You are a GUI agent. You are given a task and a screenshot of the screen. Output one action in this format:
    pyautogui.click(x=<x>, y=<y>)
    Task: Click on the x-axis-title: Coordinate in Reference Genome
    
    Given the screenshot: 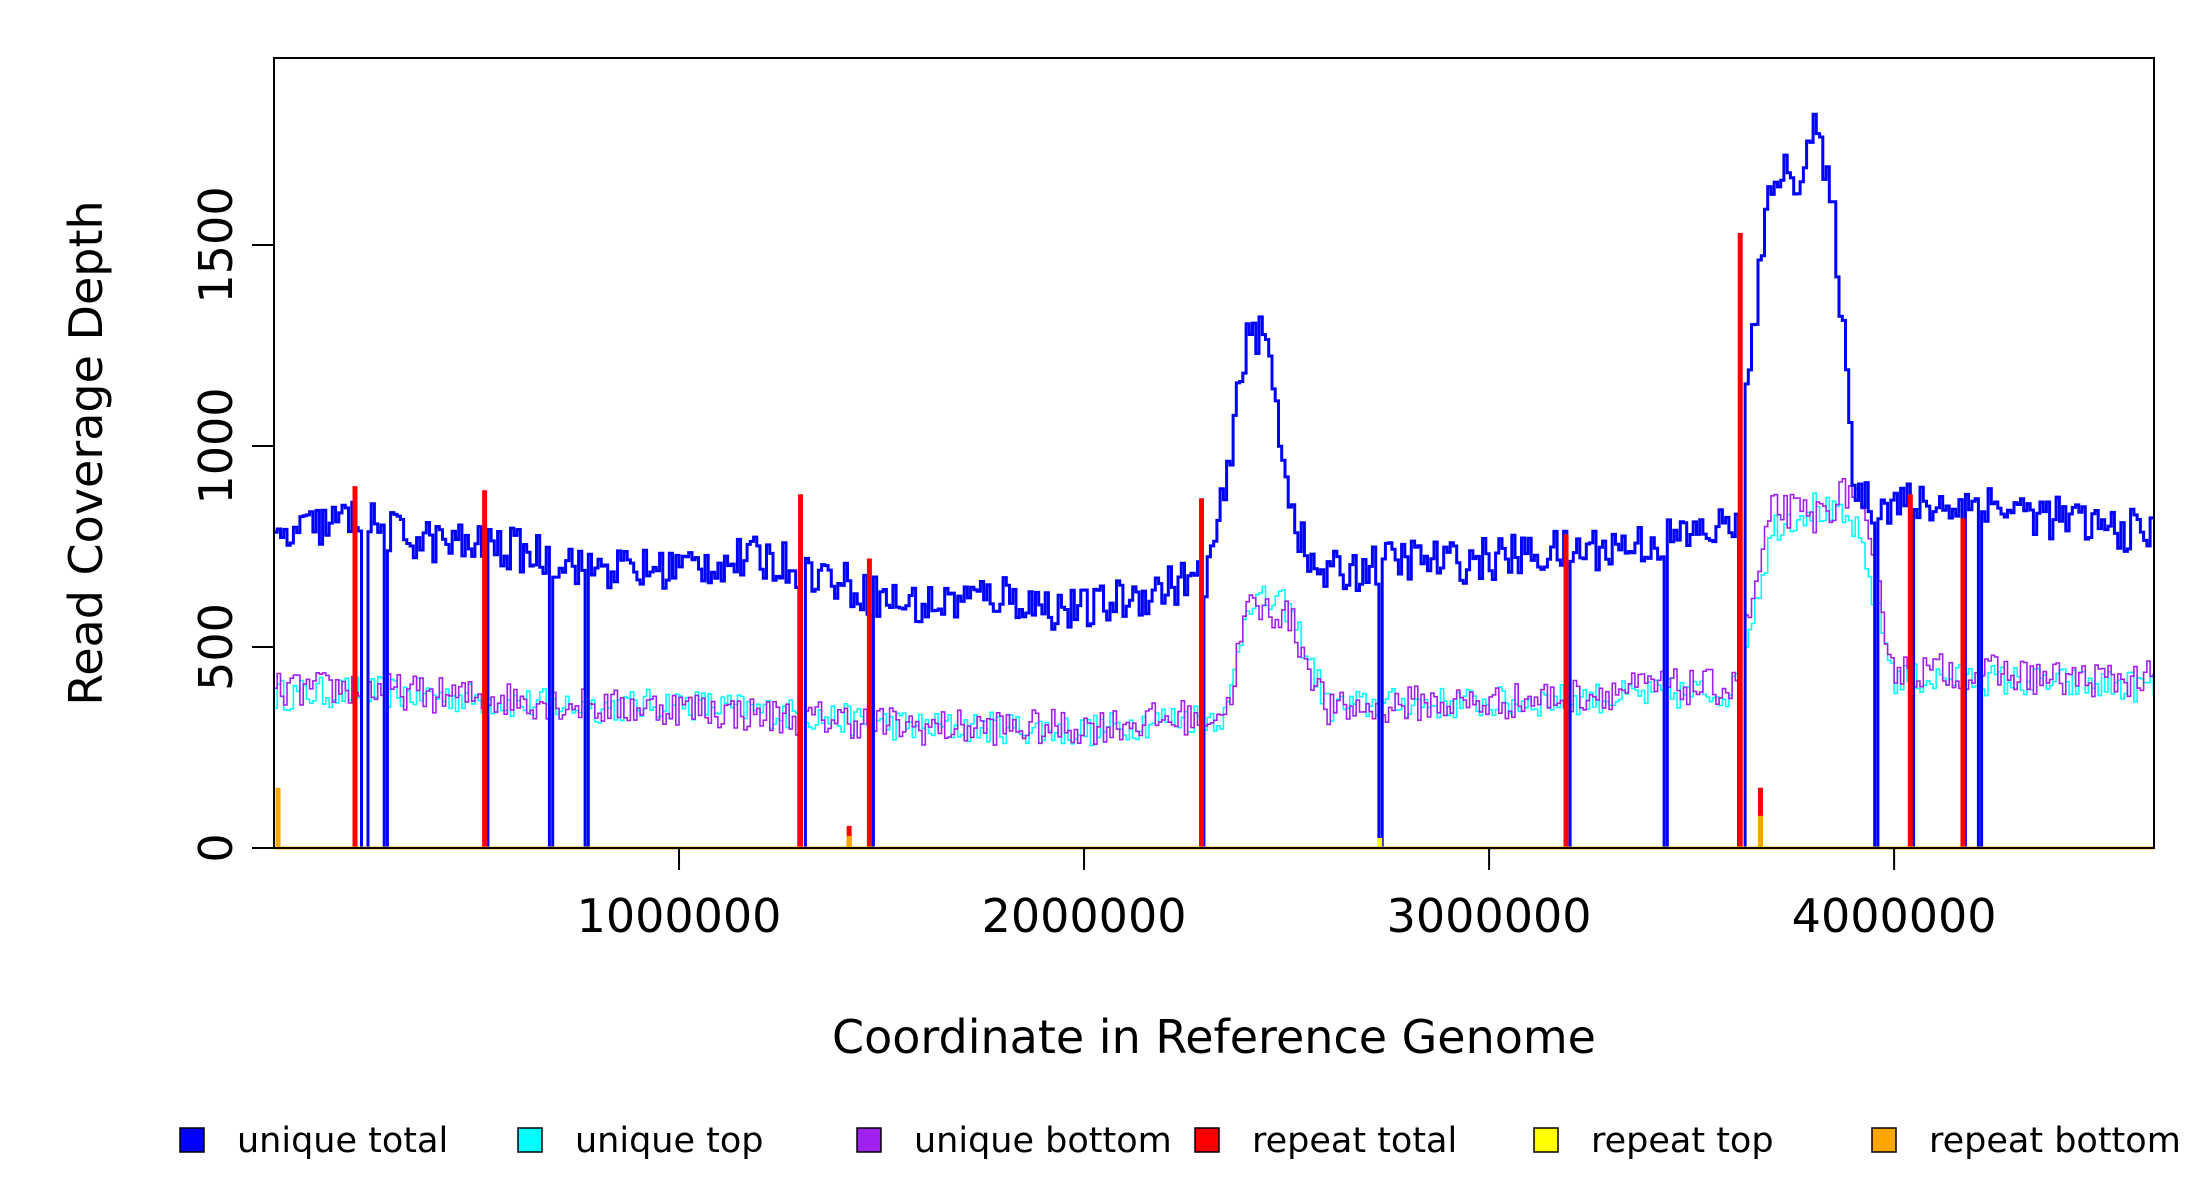 What is the action you would take?
    pyautogui.click(x=1214, y=1037)
    